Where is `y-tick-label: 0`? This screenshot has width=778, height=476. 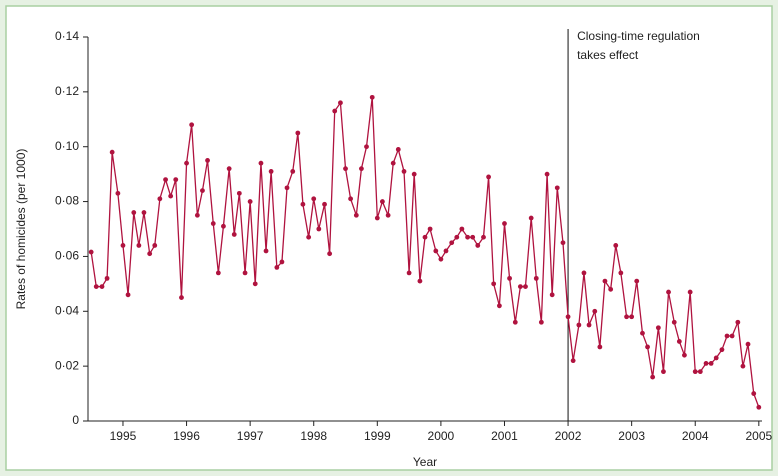 y-tick-label: 0 is located at coordinates (75, 420).